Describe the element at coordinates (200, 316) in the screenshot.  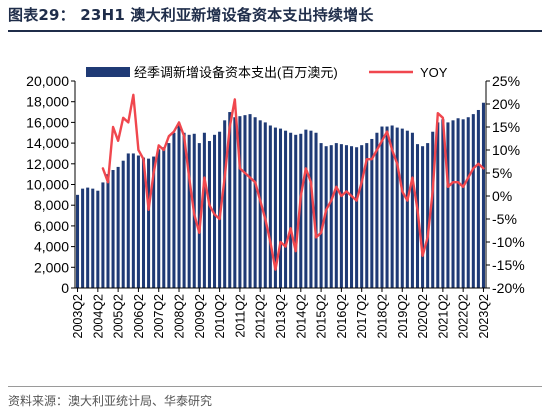
I see `x-tick-label: 2009Q2` at that location.